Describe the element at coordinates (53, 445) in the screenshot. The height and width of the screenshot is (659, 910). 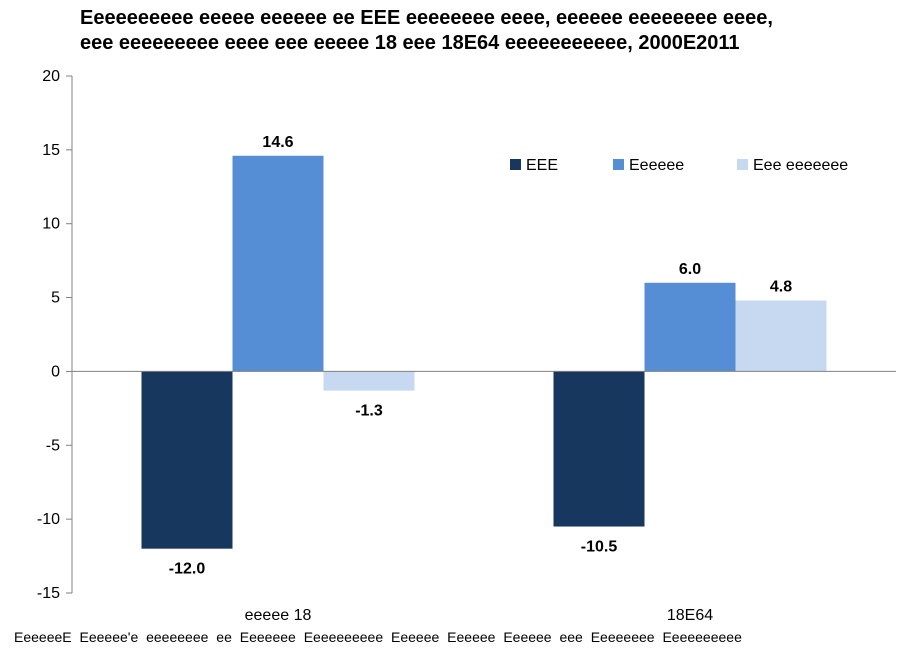
I see `y-tick-label: -5` at that location.